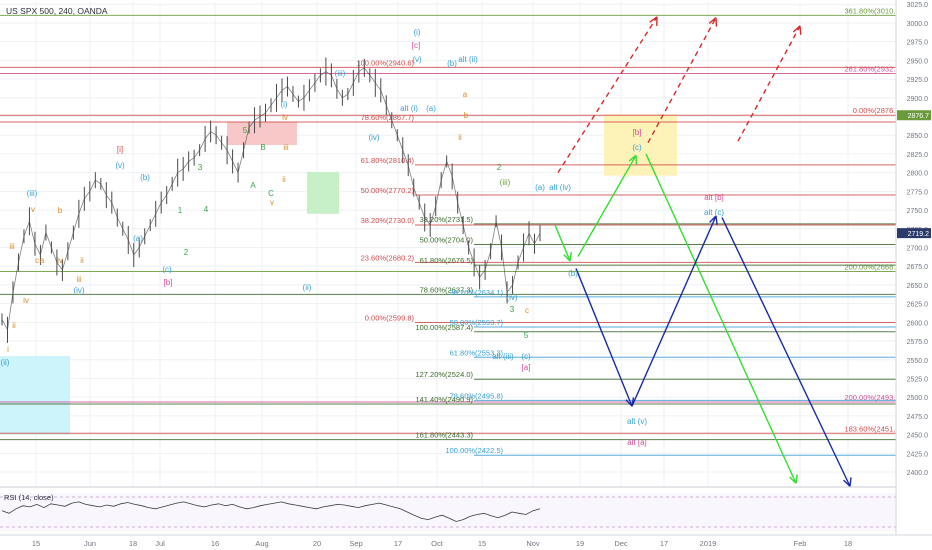  What do you see at coordinates (918, 379) in the screenshot?
I see `y-tick-label: 2525.0` at bounding box center [918, 379].